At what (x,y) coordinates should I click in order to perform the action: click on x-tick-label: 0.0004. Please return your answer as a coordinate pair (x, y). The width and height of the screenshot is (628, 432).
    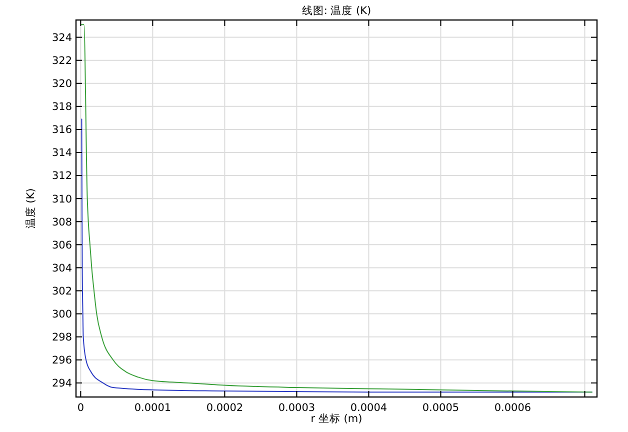
    Looking at the image, I should click on (369, 408).